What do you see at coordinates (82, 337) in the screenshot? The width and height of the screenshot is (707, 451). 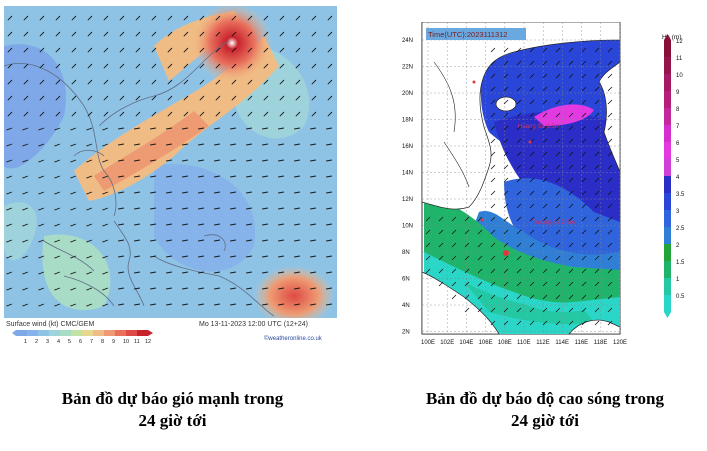 I see `wind-speed-scale: 1 2 3 4 5 6 7 8 9 10 11 12` at bounding box center [82, 337].